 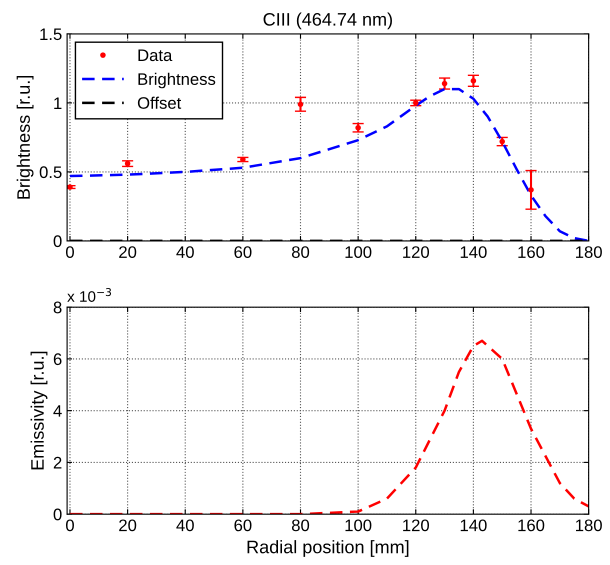 I want to click on y-tick-label: 6, so click(x=58, y=359).